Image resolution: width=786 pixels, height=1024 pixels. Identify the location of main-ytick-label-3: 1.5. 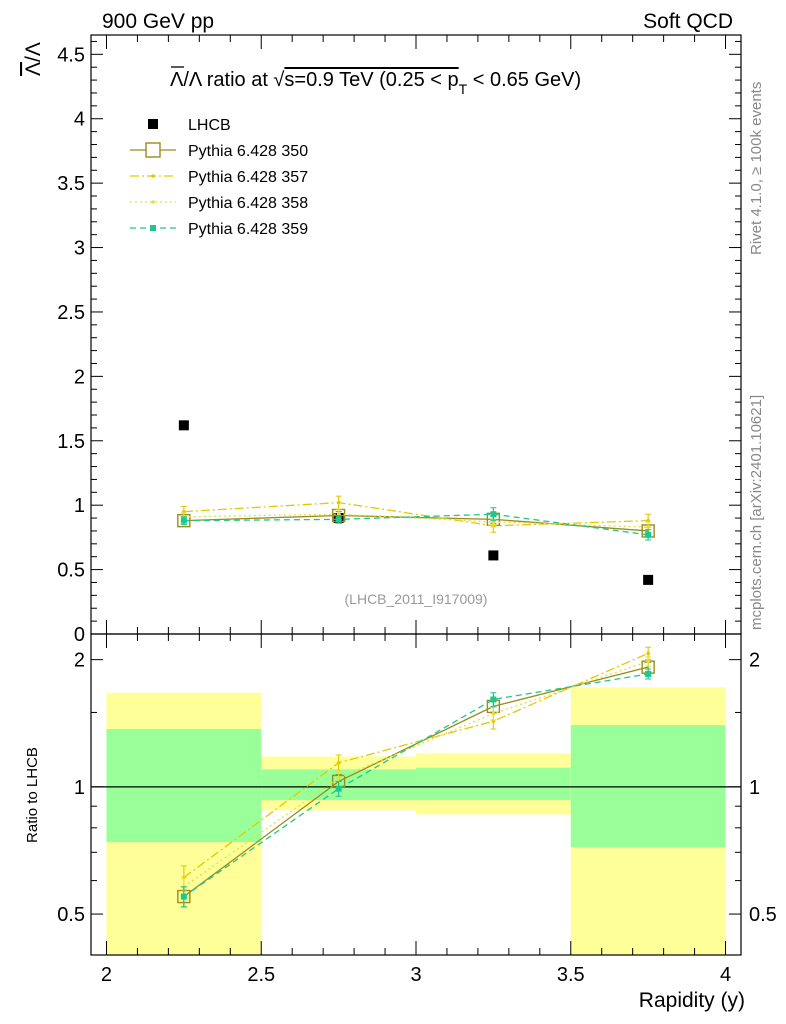
(71, 442).